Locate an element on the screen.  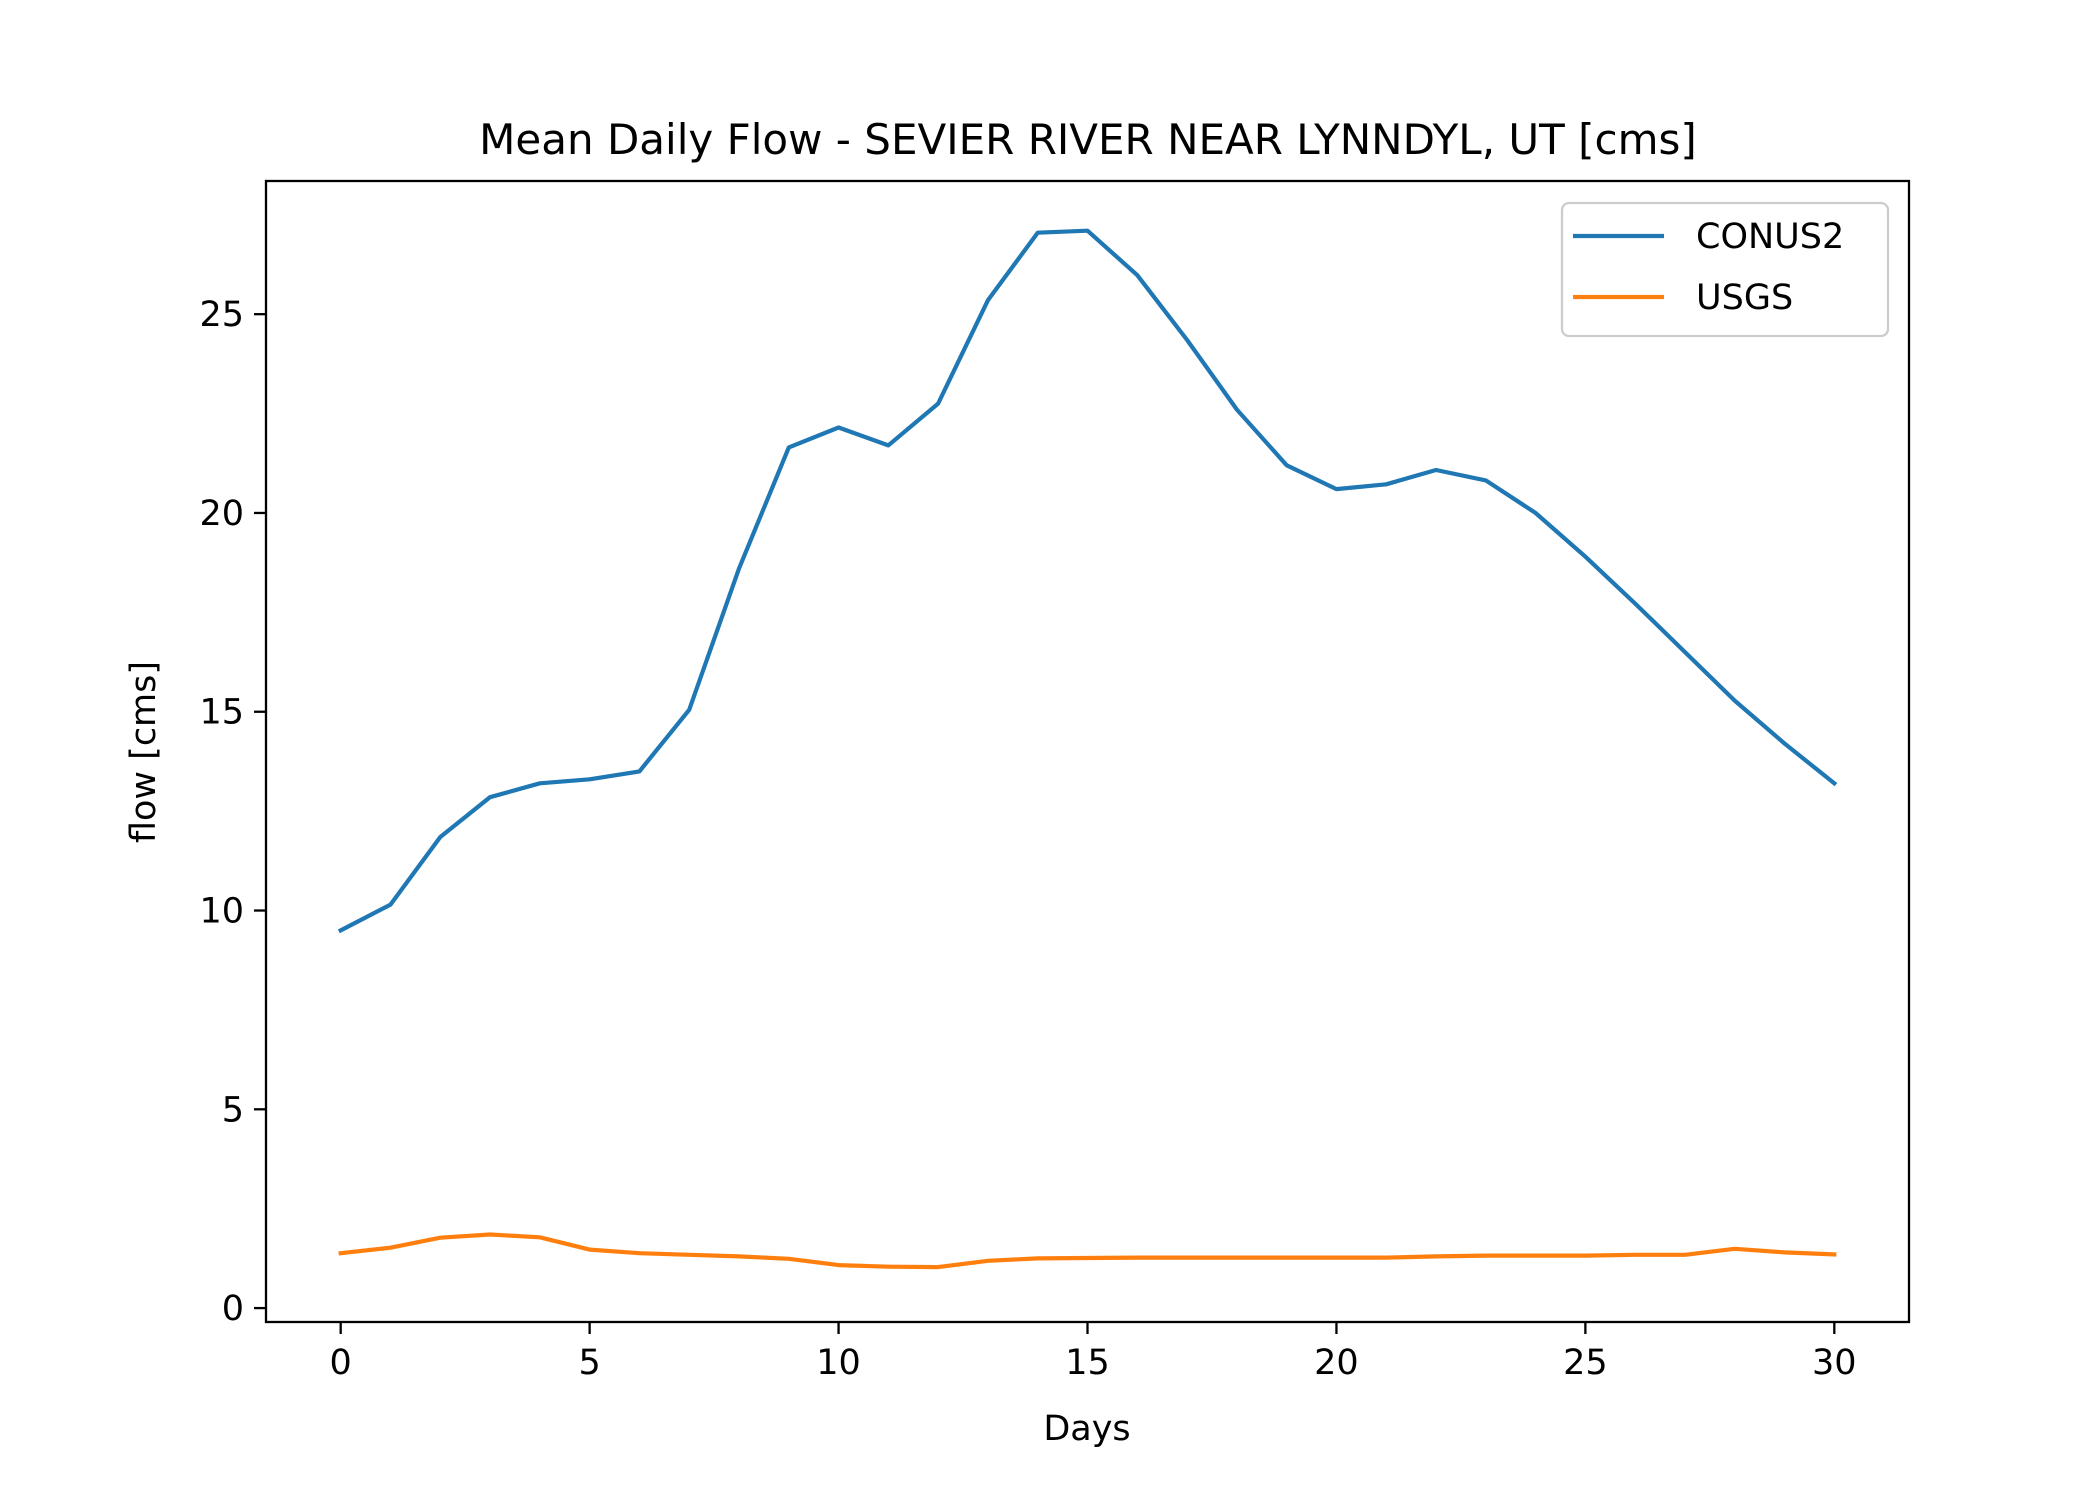
y-tick-label: 0 is located at coordinates (233, 1309).